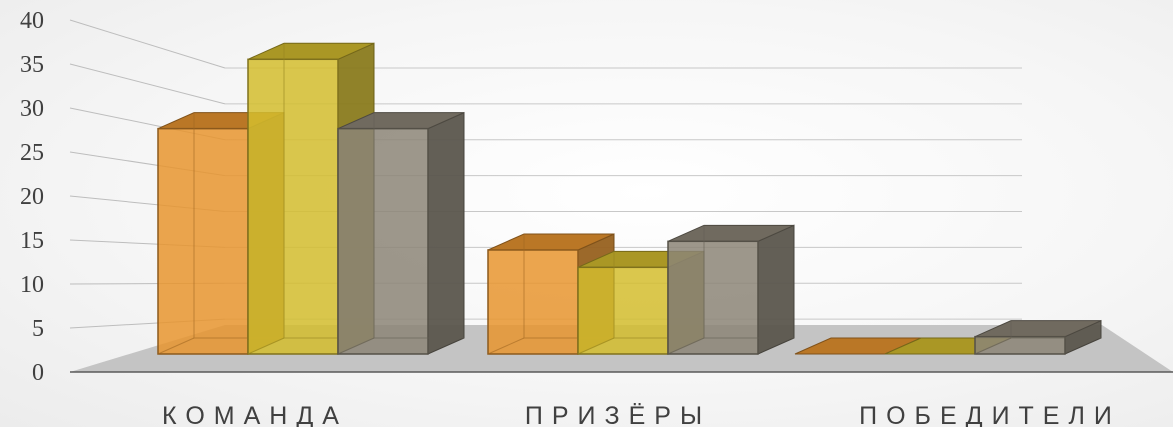 Image resolution: width=1173 pixels, height=427 pixels. Describe the element at coordinates (32, 285) in the screenshot. I see `y-tick-label: 10` at that location.